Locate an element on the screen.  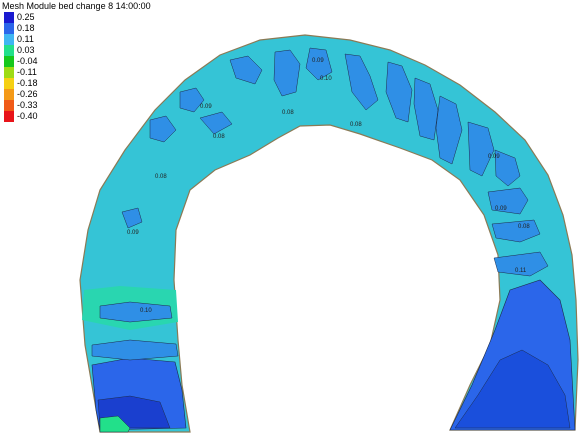
legend-title: Mesh Module bed change 8 14:00:00 is located at coordinates (76, 6).